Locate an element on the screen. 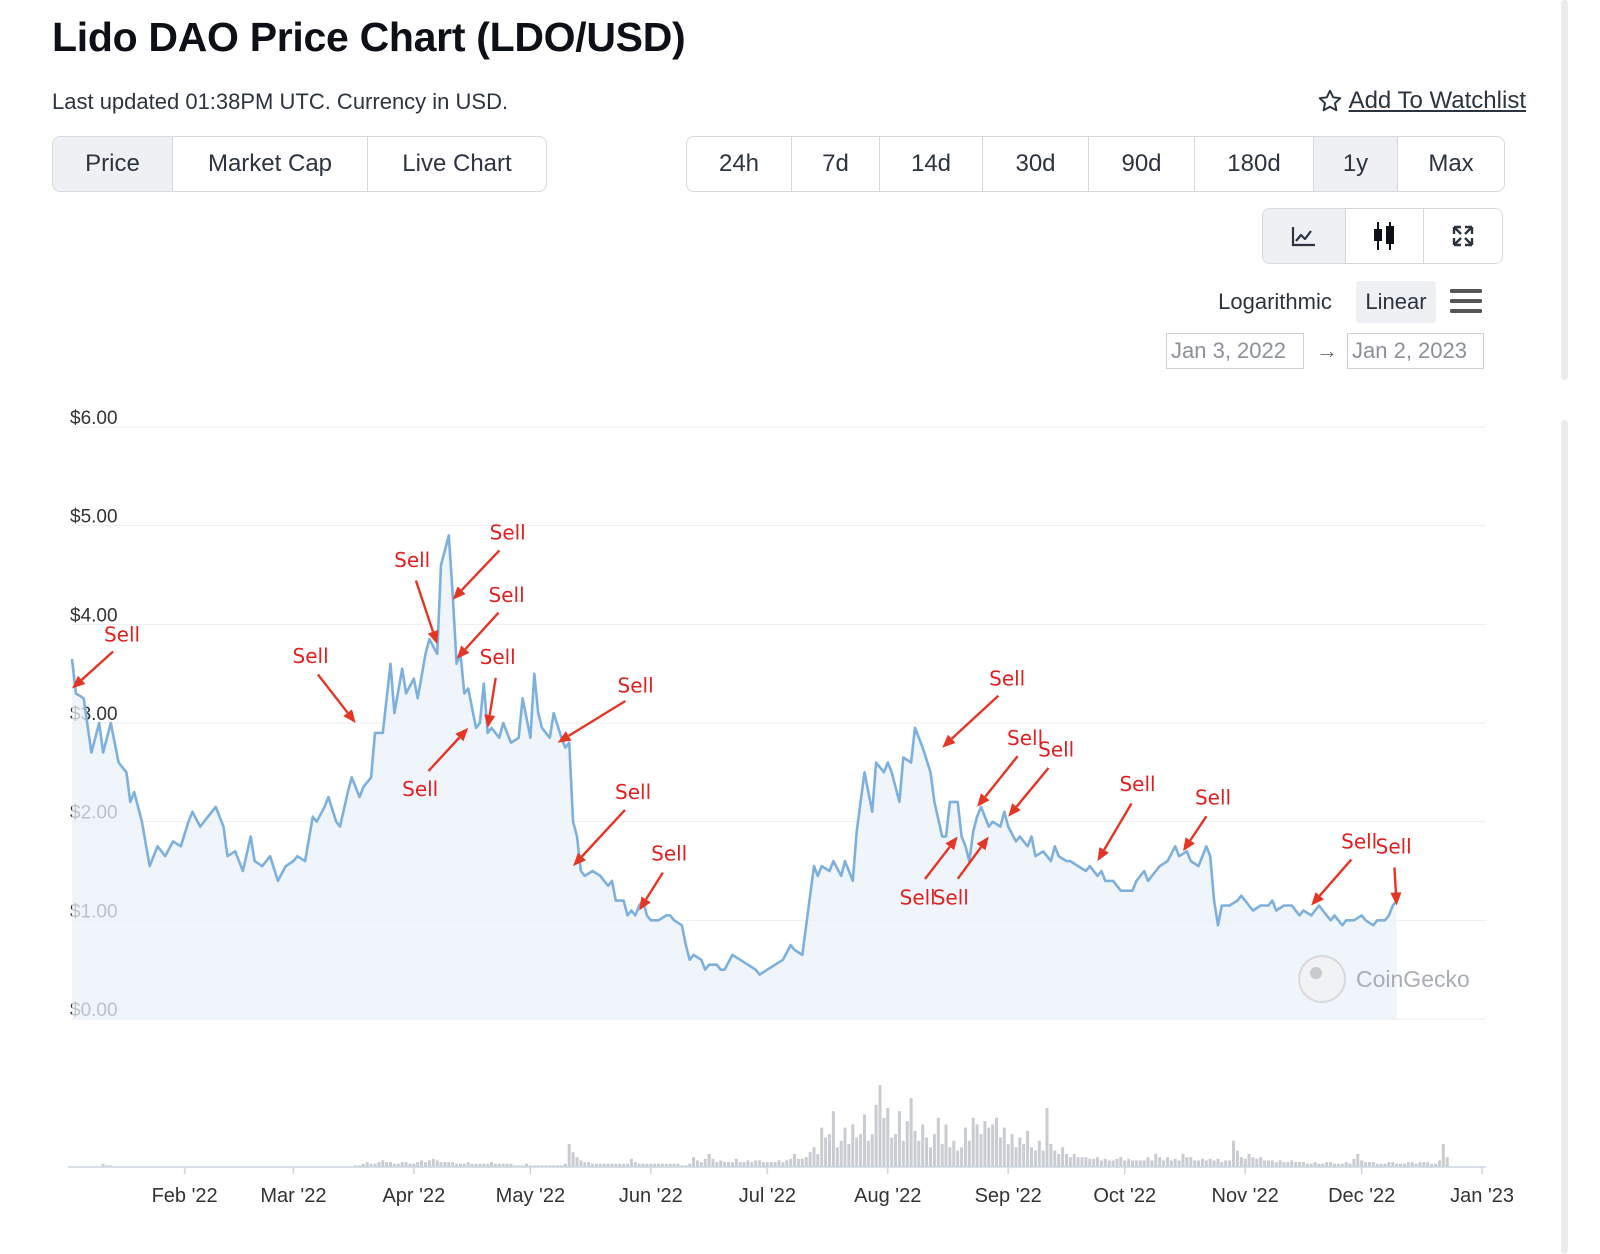 The height and width of the screenshot is (1254, 1600). range-1y: 1y is located at coordinates (1356, 164).